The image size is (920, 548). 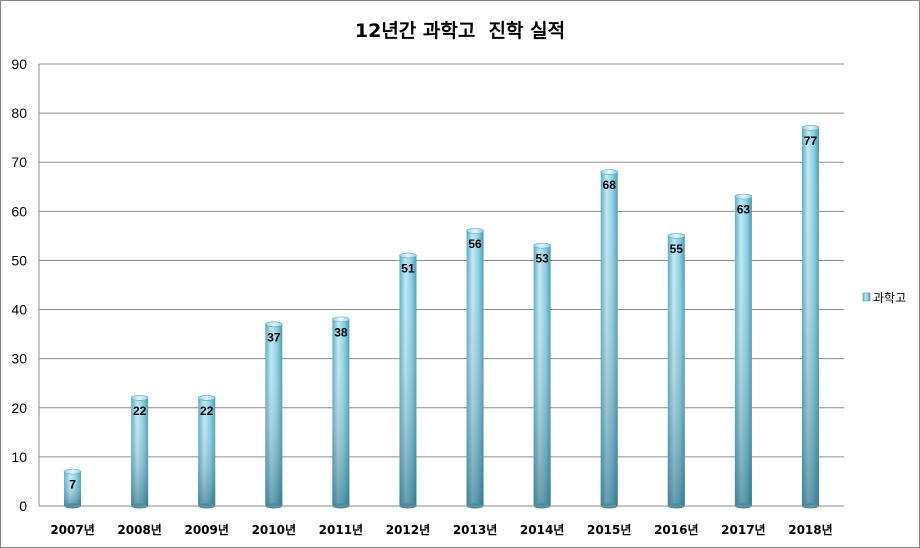 What do you see at coordinates (408, 530) in the screenshot?
I see `x-tick-label: 2012년` at bounding box center [408, 530].